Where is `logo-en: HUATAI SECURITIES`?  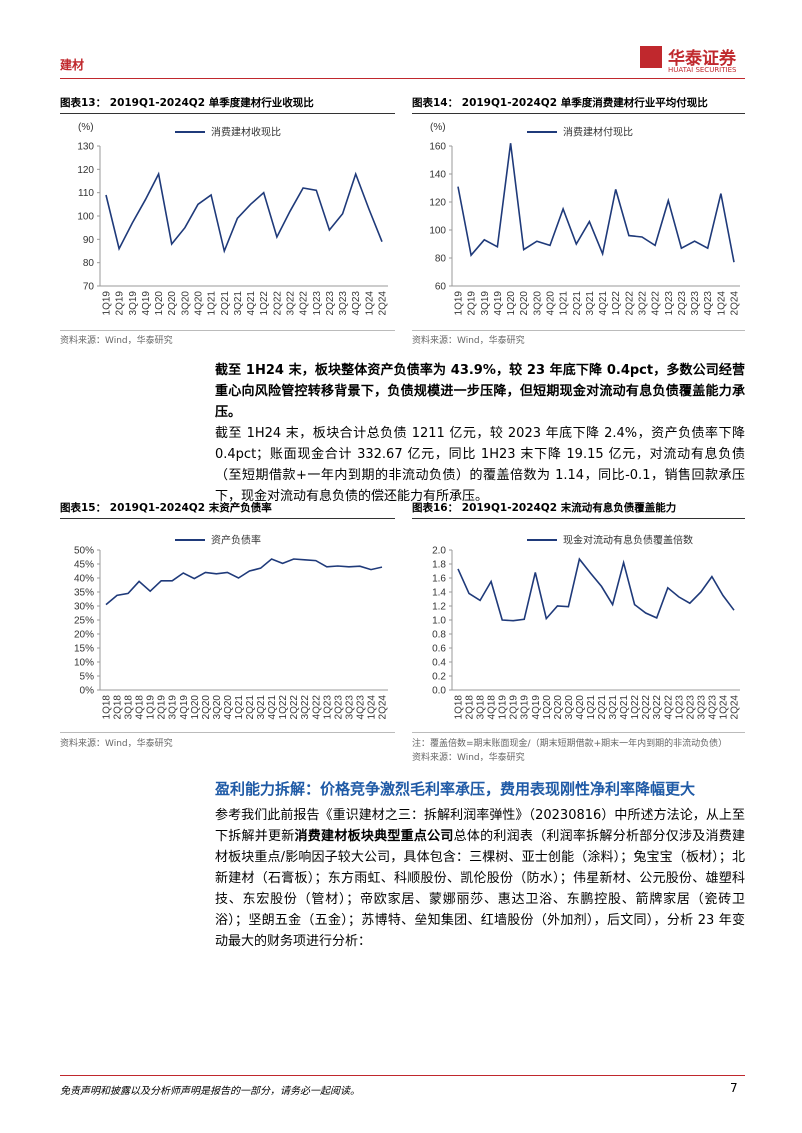
logo-en: HUATAI SECURITIES is located at coordinates (702, 70).